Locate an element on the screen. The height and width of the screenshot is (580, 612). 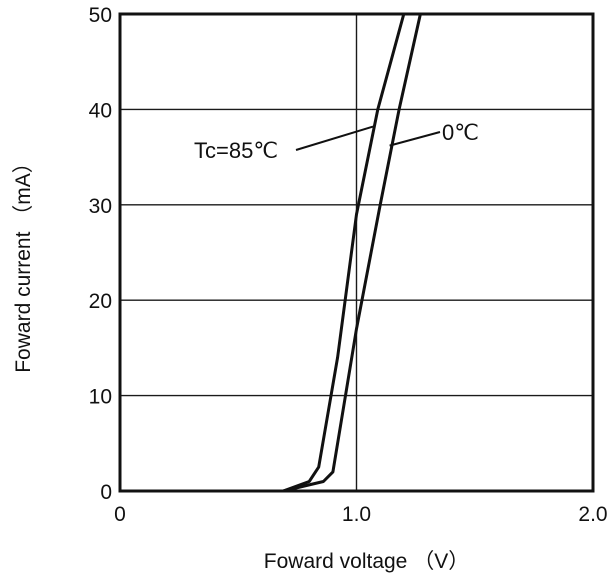
y-tick-label: 50 is located at coordinates (100, 15).